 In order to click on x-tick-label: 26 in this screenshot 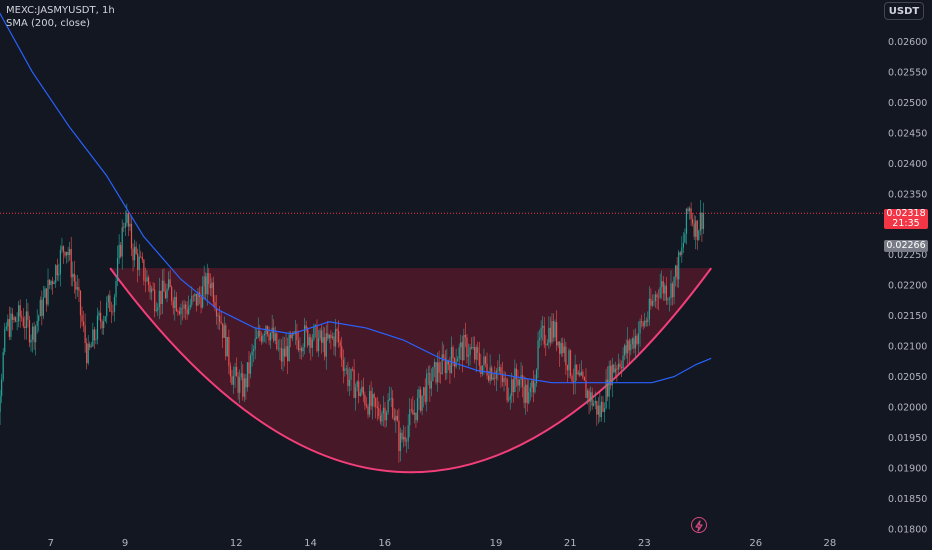, I will do `click(755, 543)`.